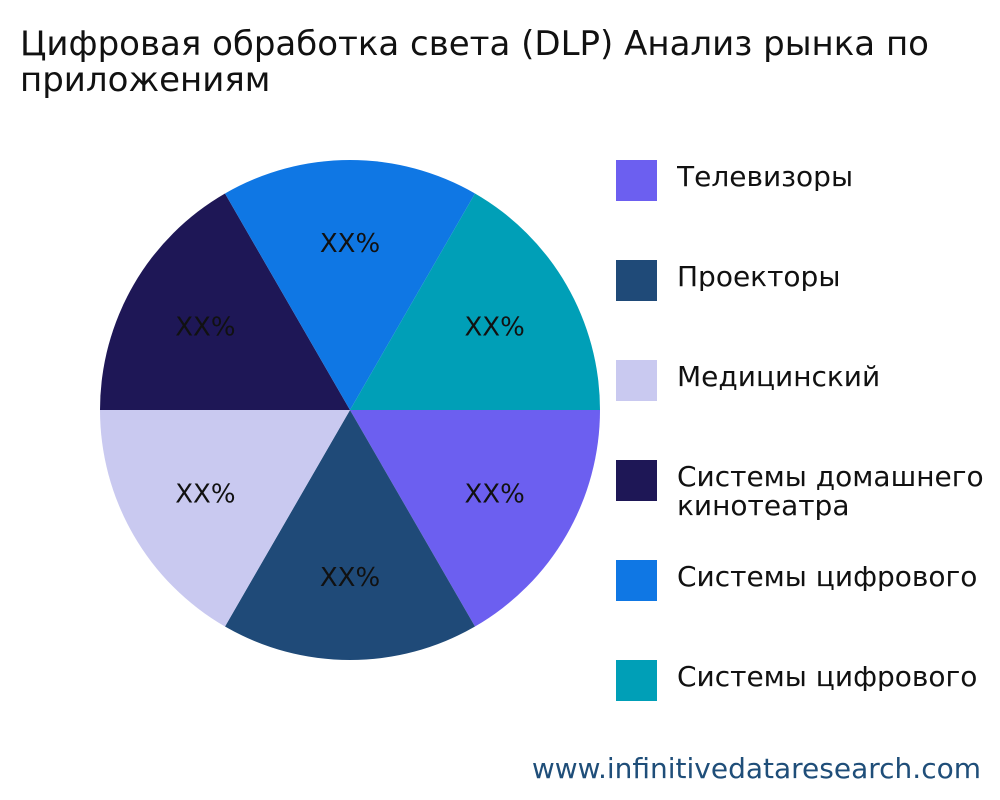 The height and width of the screenshot is (800, 1000). Describe the element at coordinates (756, 768) in the screenshot. I see `source-url: www.infinitivedataresearch.com` at that location.